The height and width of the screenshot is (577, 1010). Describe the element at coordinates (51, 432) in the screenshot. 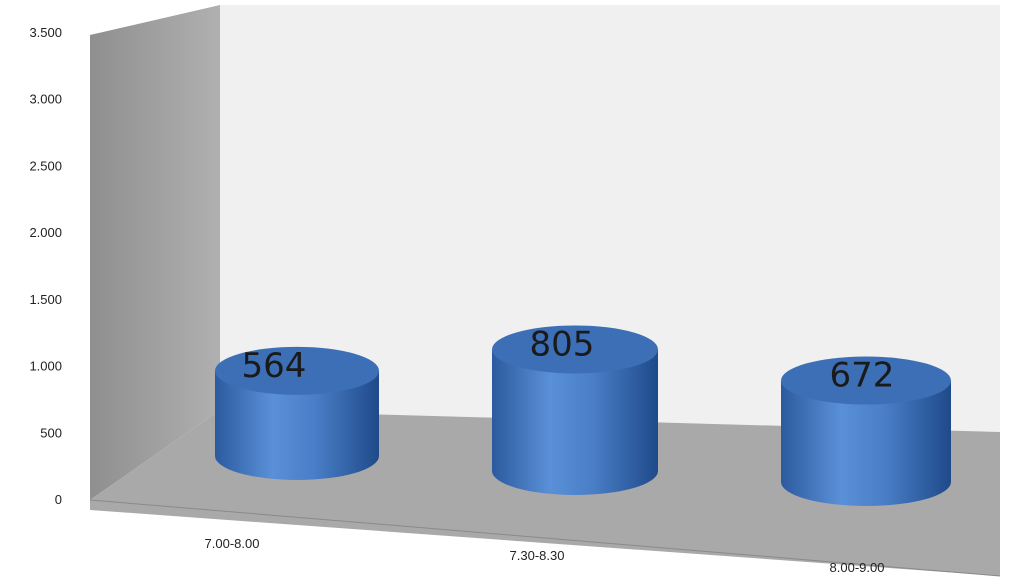

I see `y-tick-label: 500` at that location.